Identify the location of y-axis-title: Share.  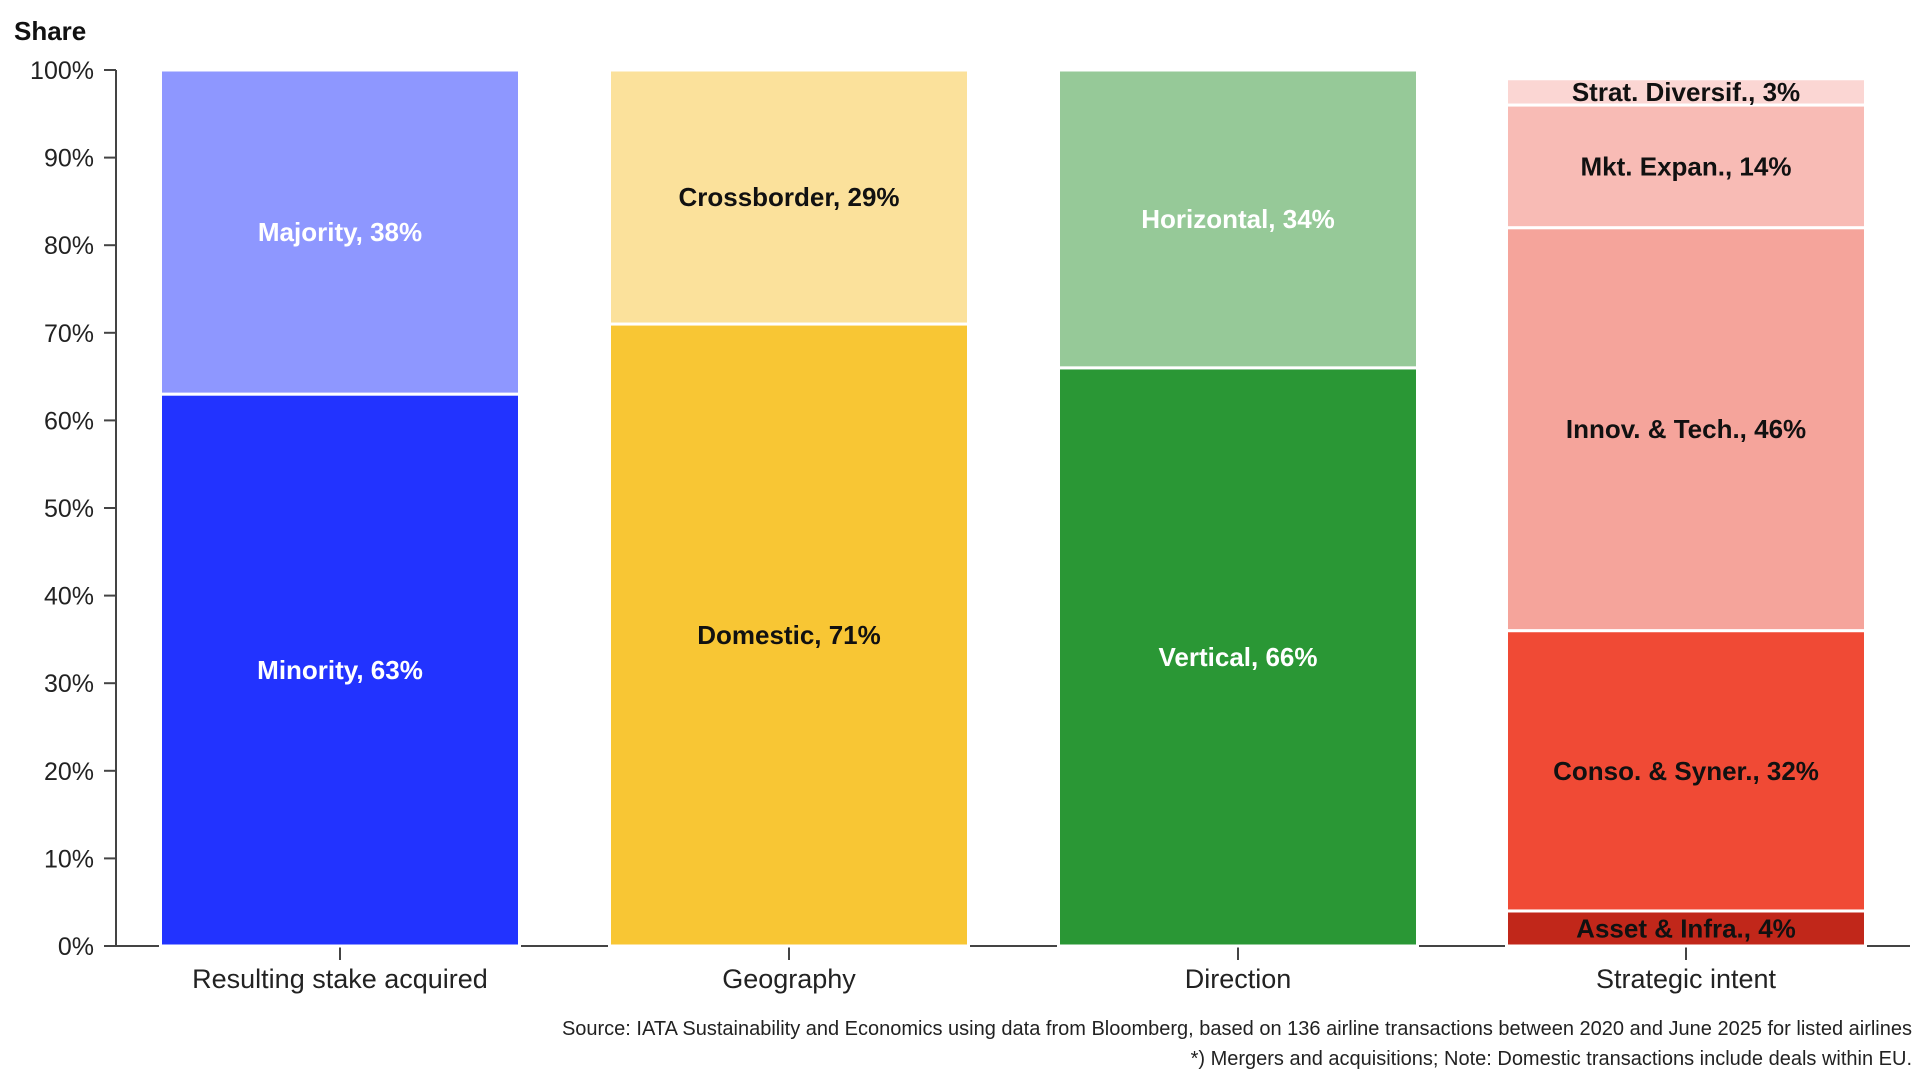
(50, 31).